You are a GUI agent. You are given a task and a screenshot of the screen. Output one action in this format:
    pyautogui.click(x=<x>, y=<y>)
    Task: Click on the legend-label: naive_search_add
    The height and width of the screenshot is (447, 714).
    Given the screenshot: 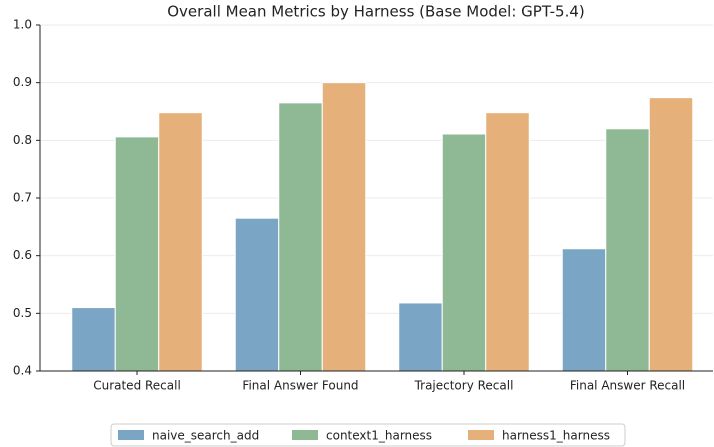 What is the action you would take?
    pyautogui.click(x=205, y=436)
    